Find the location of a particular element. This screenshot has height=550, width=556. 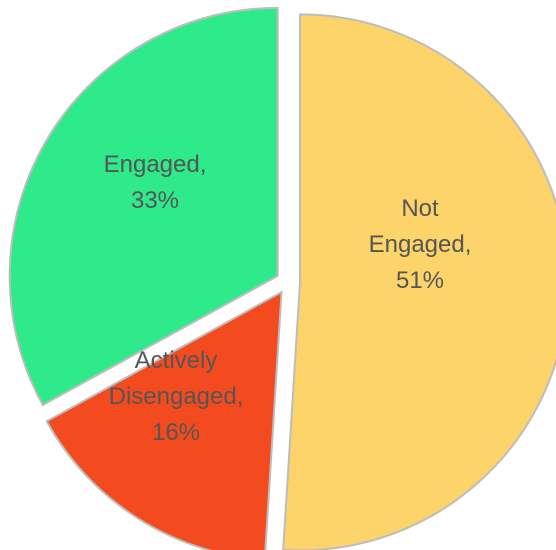

pie-label-line: 33% is located at coordinates (155, 200).